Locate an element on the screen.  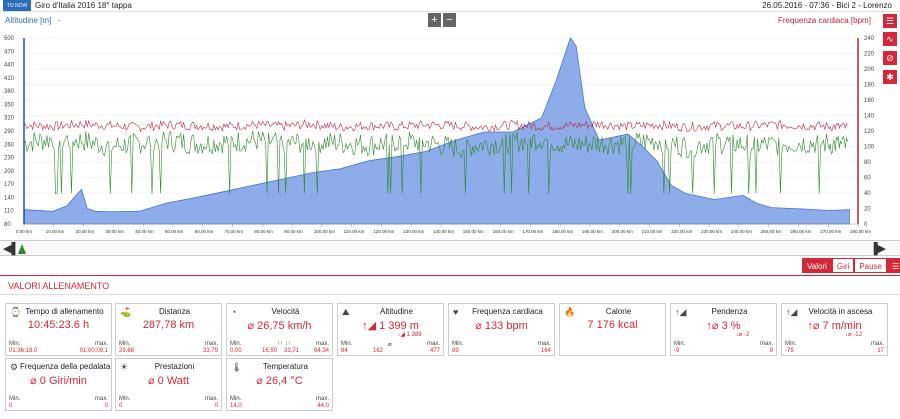
tab-valori: Valori is located at coordinates (817, 265).